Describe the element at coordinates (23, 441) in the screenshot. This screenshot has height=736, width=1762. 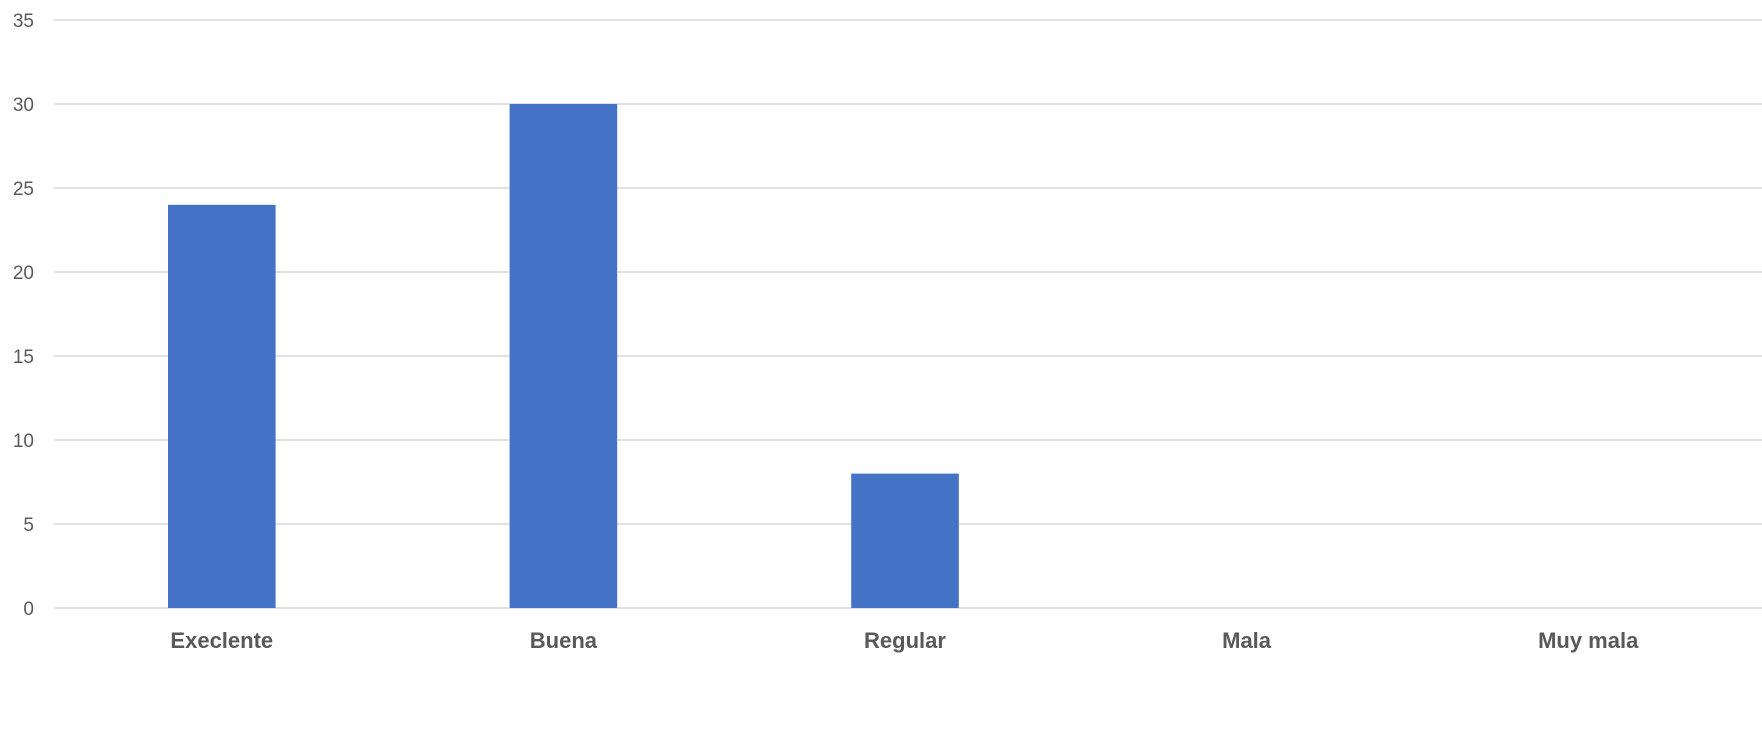
I see `y-tick-label: 10` at that location.